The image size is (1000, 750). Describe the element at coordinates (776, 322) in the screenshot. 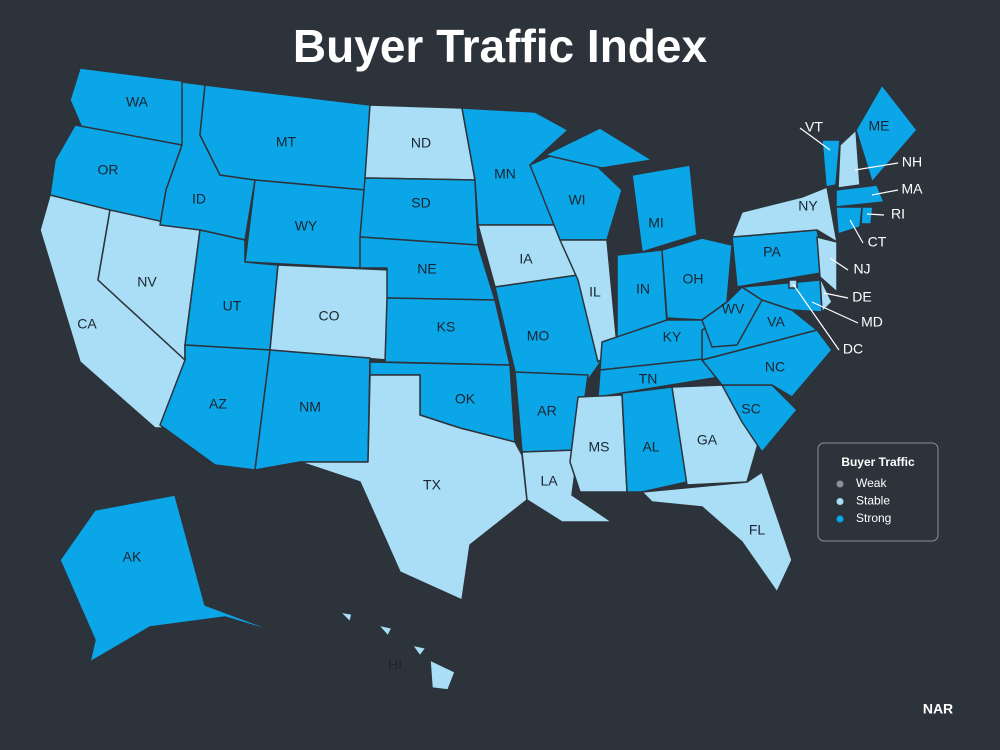

I see `state-label: VA` at that location.